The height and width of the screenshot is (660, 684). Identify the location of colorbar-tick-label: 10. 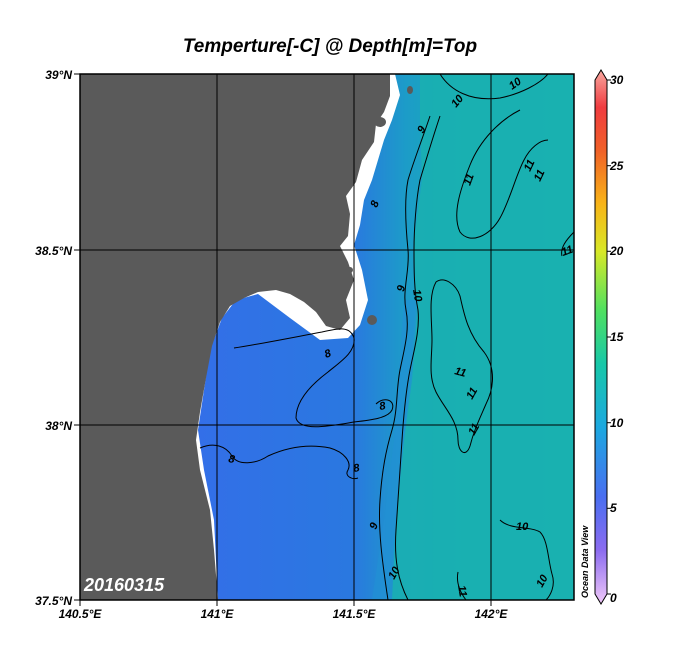
(617, 423).